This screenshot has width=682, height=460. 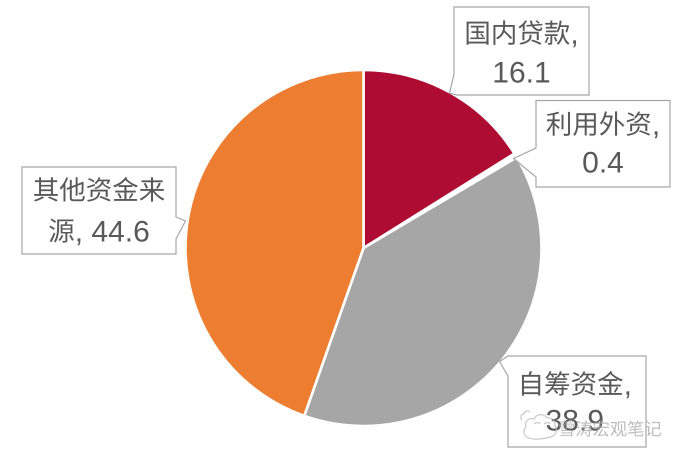 What do you see at coordinates (112, 231) in the screenshot?
I see `svg-text: , 44.6` at bounding box center [112, 231].